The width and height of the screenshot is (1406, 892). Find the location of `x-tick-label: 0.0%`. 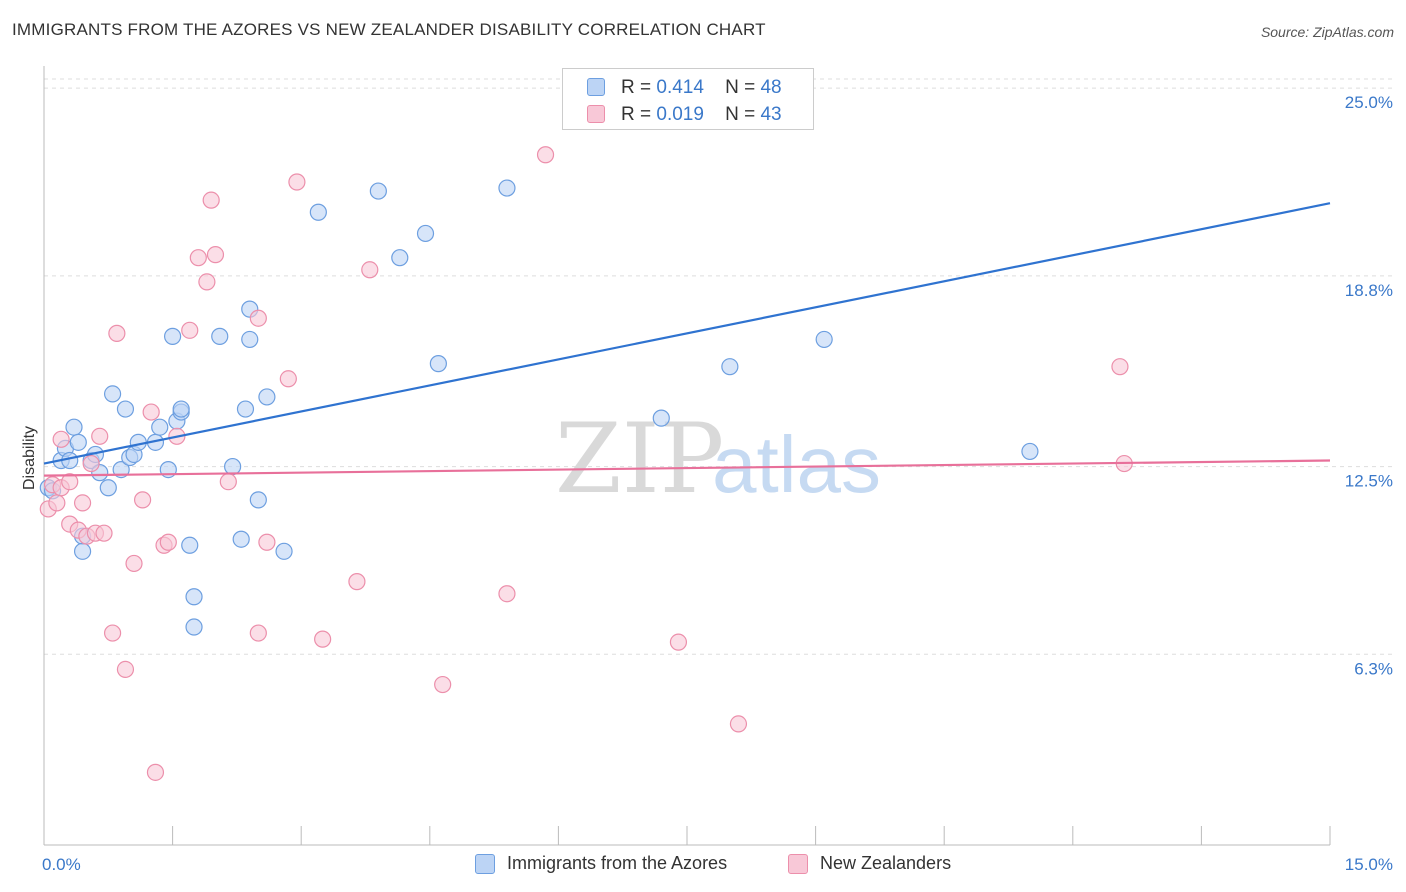

x-tick-label: 0.0% is located at coordinates (61, 864).